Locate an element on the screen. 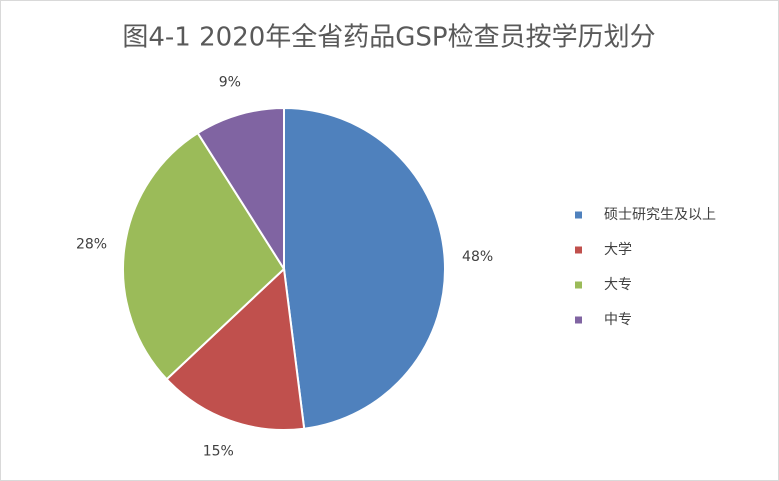 This screenshot has width=779, height=481. data-label: 48% is located at coordinates (477, 257).